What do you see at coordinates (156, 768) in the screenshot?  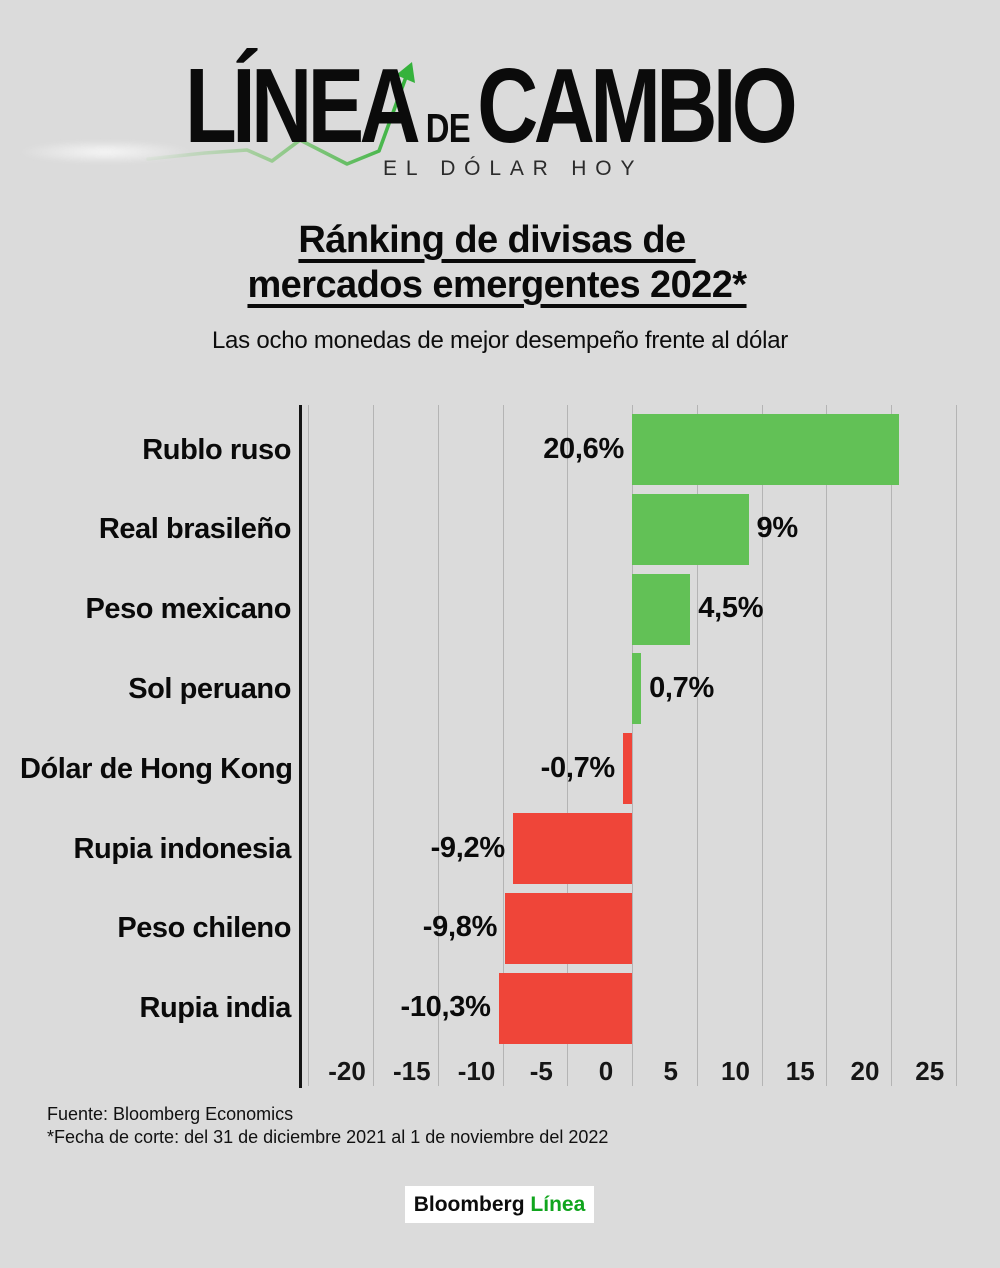 I see `category-label-dolar-de-hong-kong: Dólar de Hong Kong` at bounding box center [156, 768].